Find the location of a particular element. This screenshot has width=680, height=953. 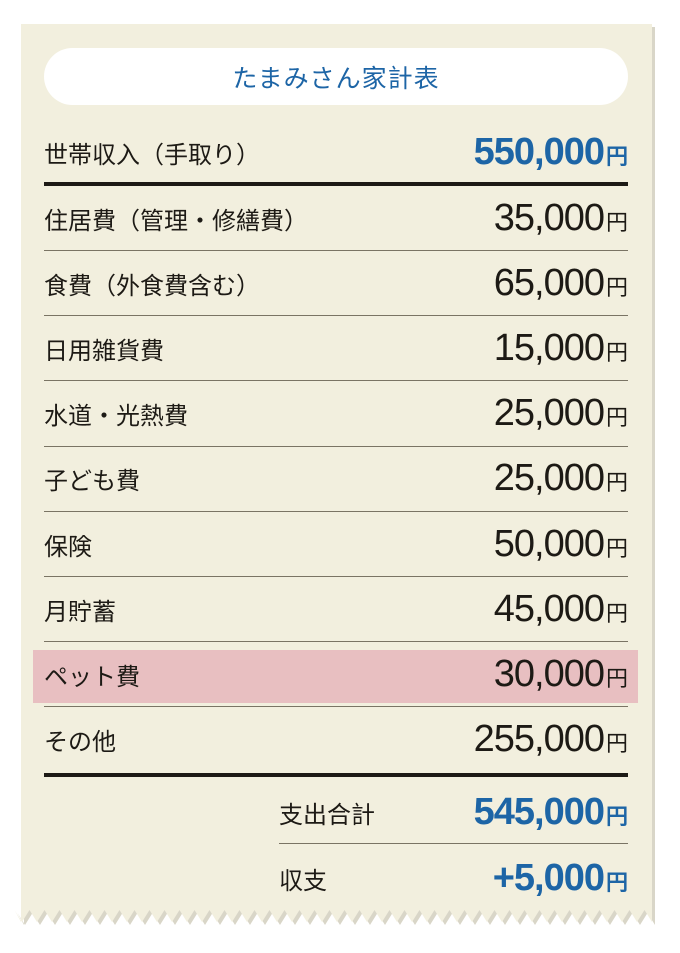

balance-label: 収支 is located at coordinates (303, 880).